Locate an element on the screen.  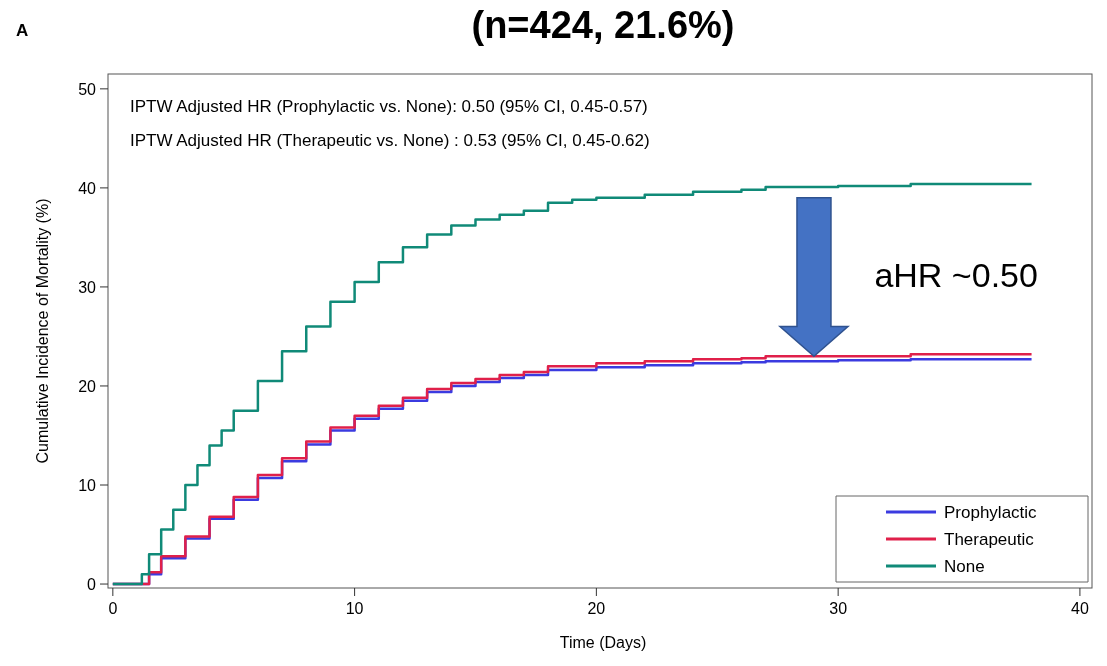
legend-label: Therapeutic is located at coordinates (989, 539).